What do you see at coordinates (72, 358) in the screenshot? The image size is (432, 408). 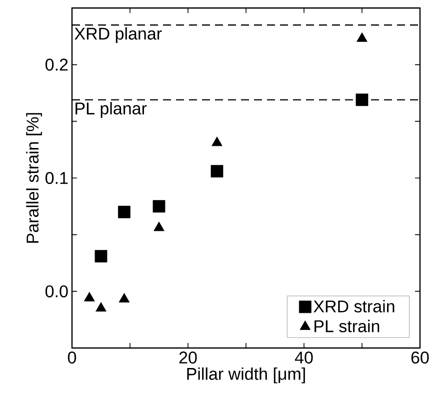 I see `x-tick-label: 0` at bounding box center [72, 358].